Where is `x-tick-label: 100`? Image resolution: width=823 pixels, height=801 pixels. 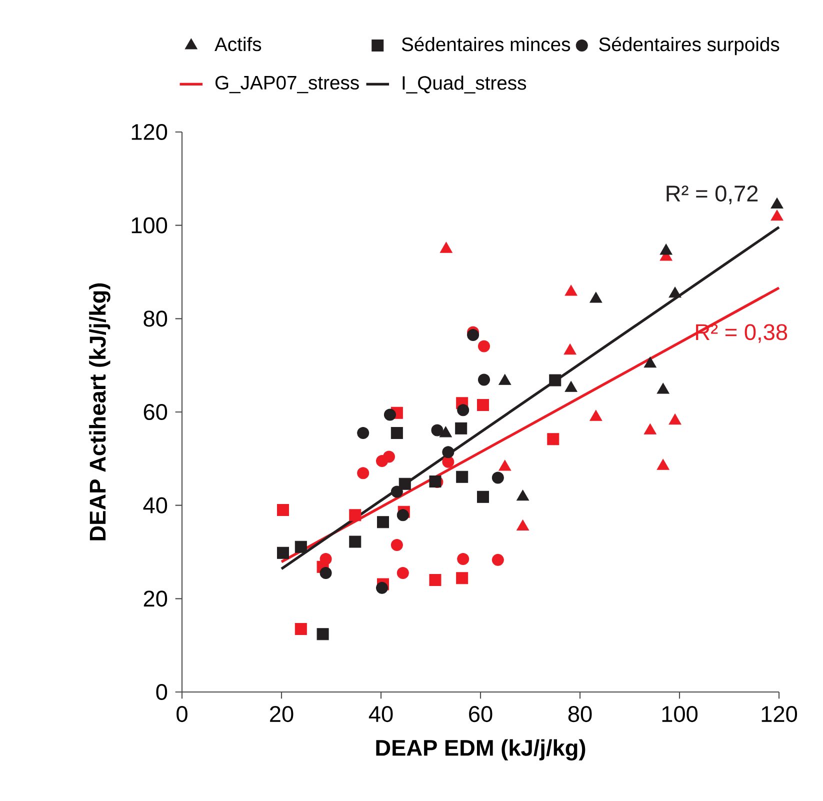
x-tick-label: 100 is located at coordinates (680, 714).